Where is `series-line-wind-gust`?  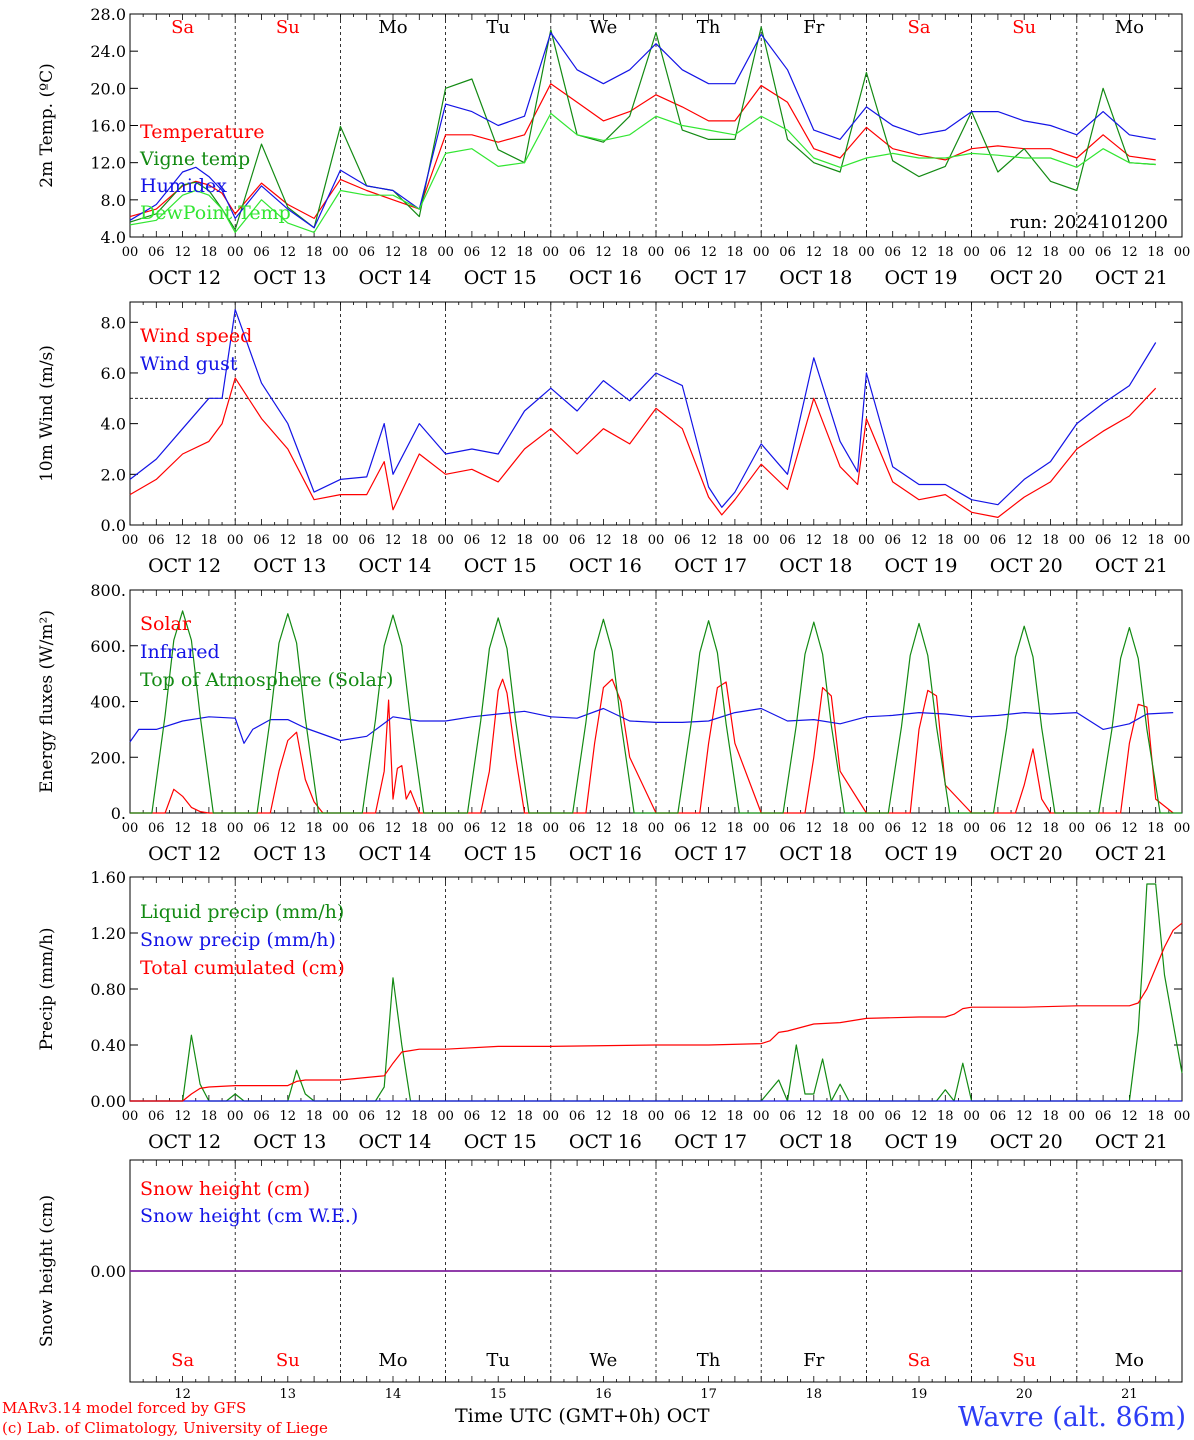 series-line-wind-gust is located at coordinates (643, 408).